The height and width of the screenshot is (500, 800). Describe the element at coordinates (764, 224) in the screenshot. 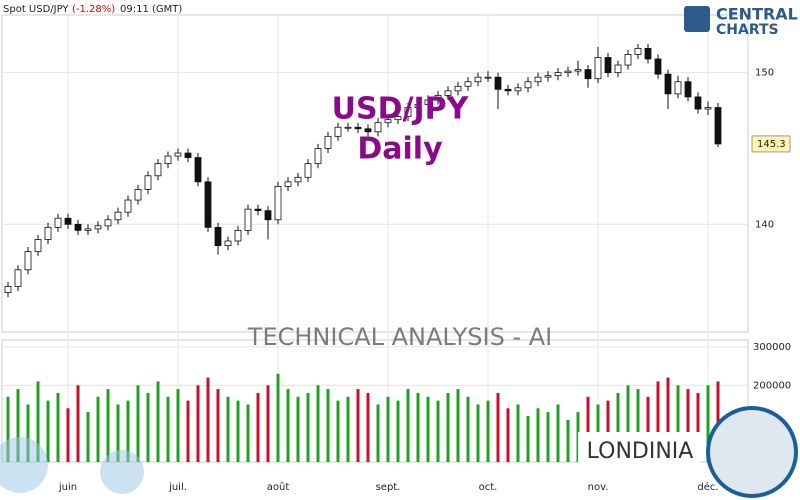

I see `y-tick-label: 140` at that location.